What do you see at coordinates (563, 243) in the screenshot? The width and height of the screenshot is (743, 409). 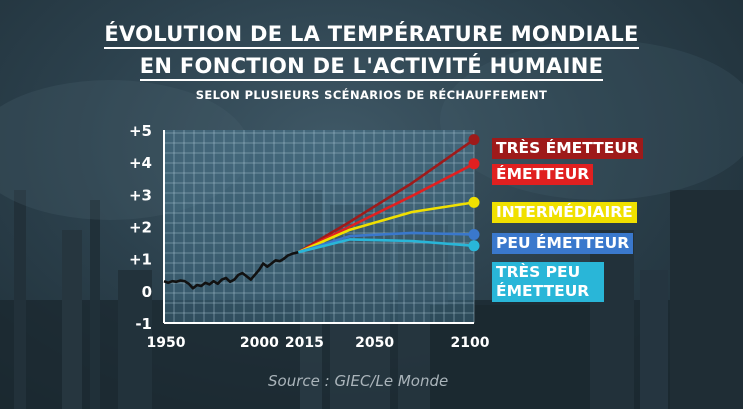 I see `legend-label-3: PEU ÉMETTEUR` at bounding box center [563, 243].